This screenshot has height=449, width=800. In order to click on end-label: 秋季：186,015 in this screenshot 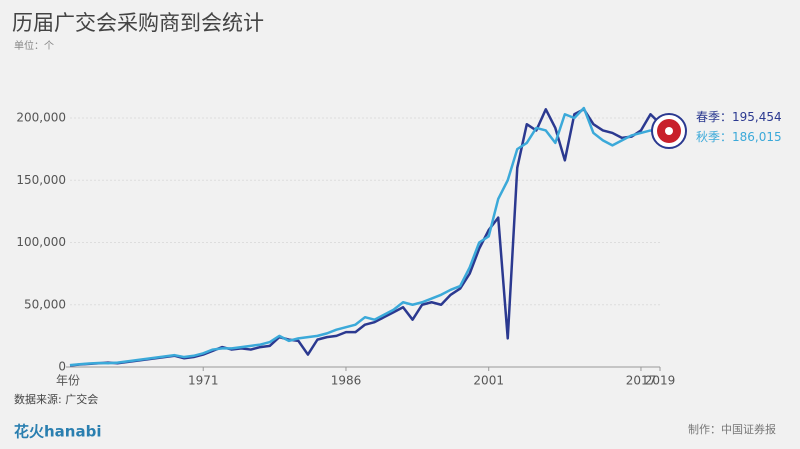, I will do `click(739, 137)`.